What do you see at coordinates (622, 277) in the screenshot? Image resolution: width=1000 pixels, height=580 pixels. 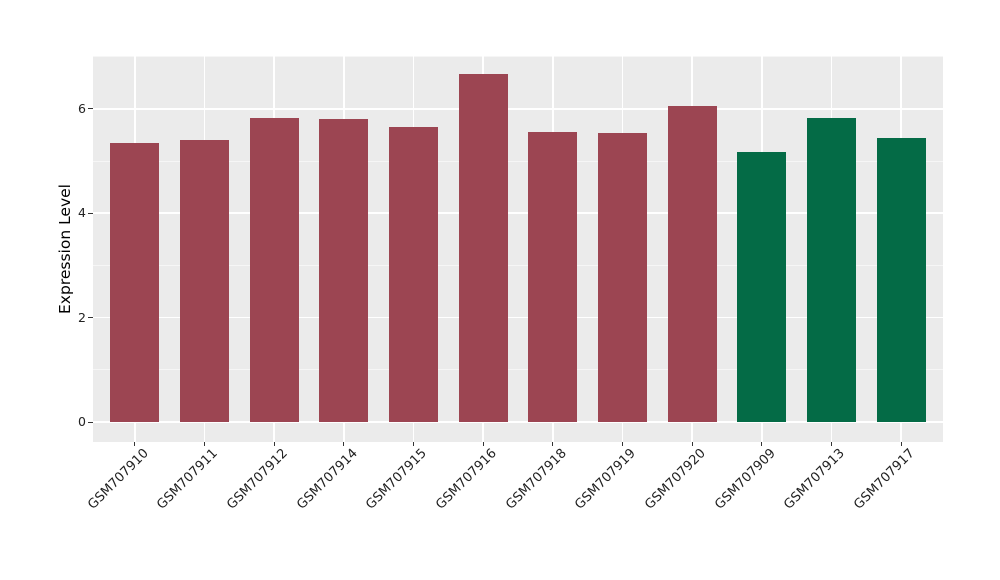 I see `bar-GSM707919` at bounding box center [622, 277].